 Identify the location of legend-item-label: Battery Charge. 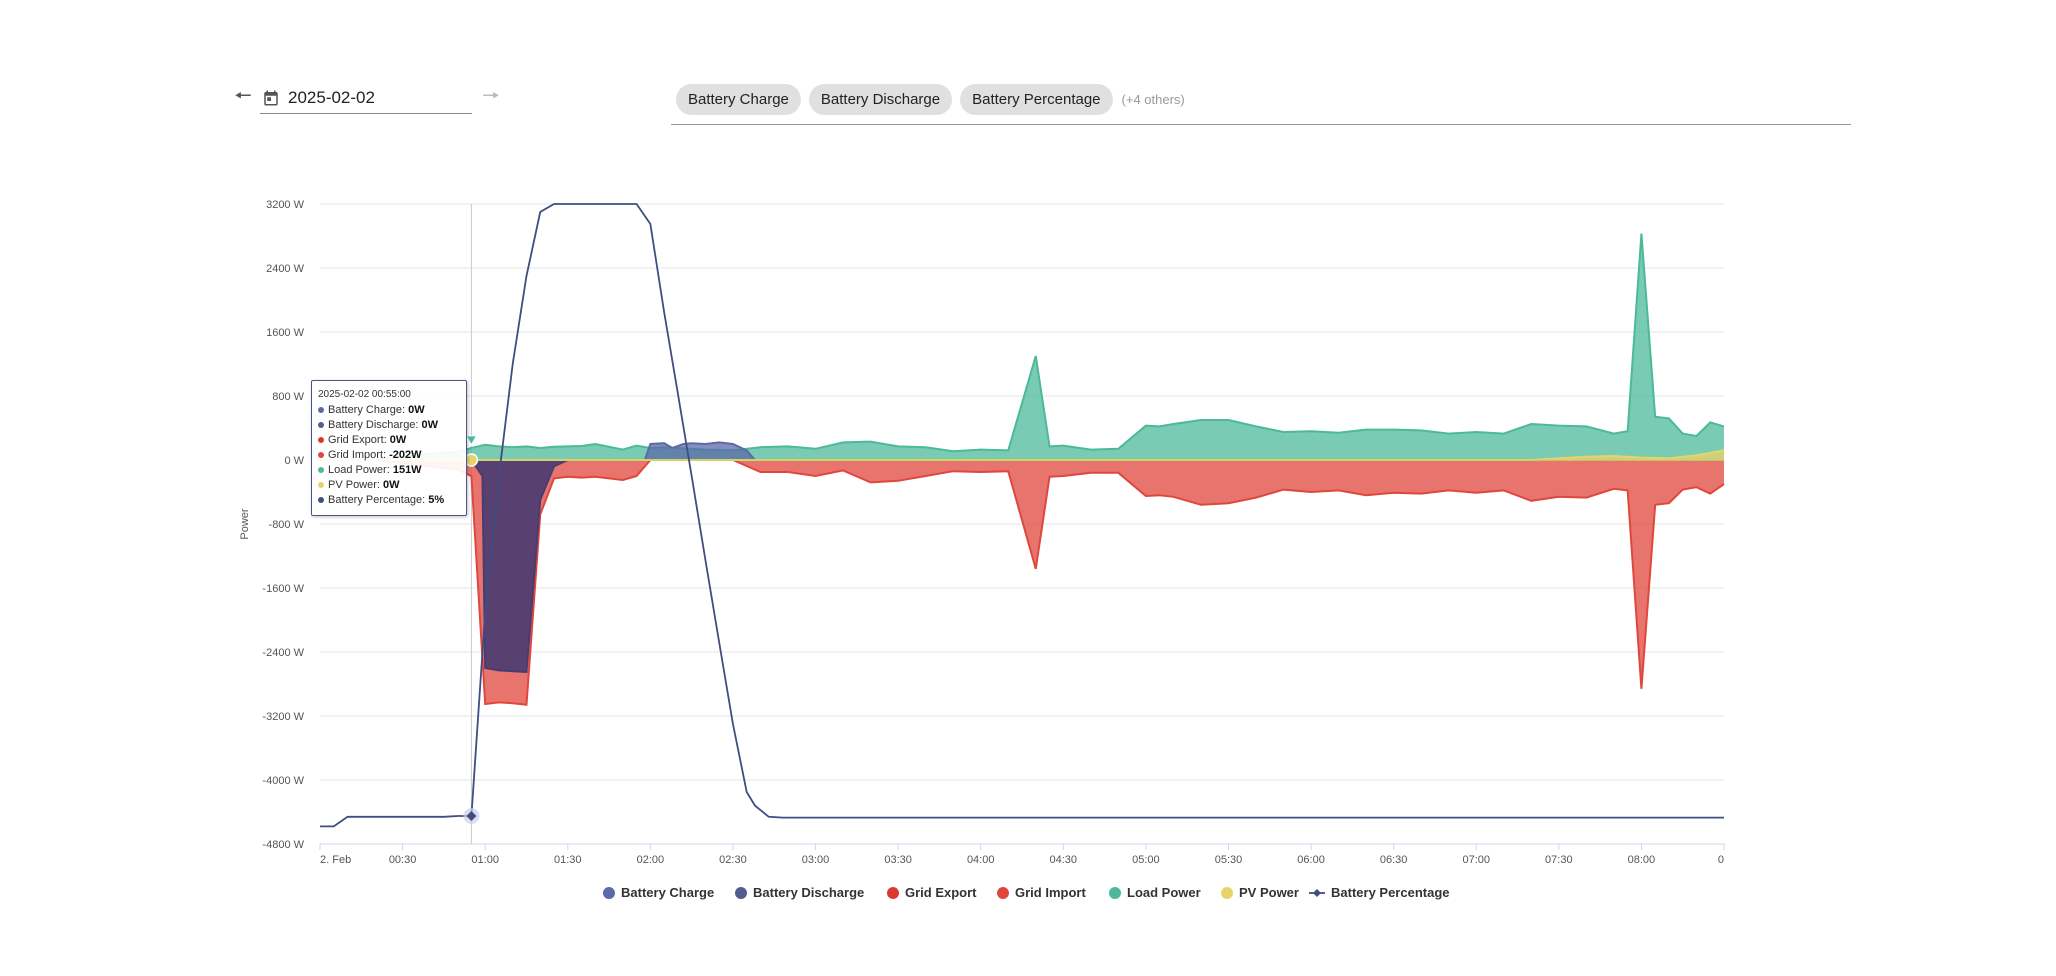
(667, 892).